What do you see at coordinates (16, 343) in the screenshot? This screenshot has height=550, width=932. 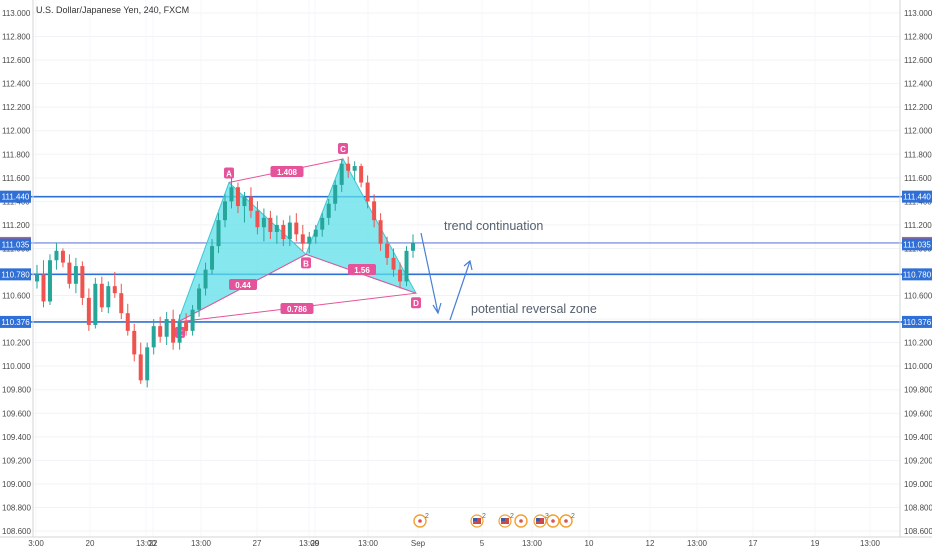 I see `y-tick-label-left: 110.200` at bounding box center [16, 343].